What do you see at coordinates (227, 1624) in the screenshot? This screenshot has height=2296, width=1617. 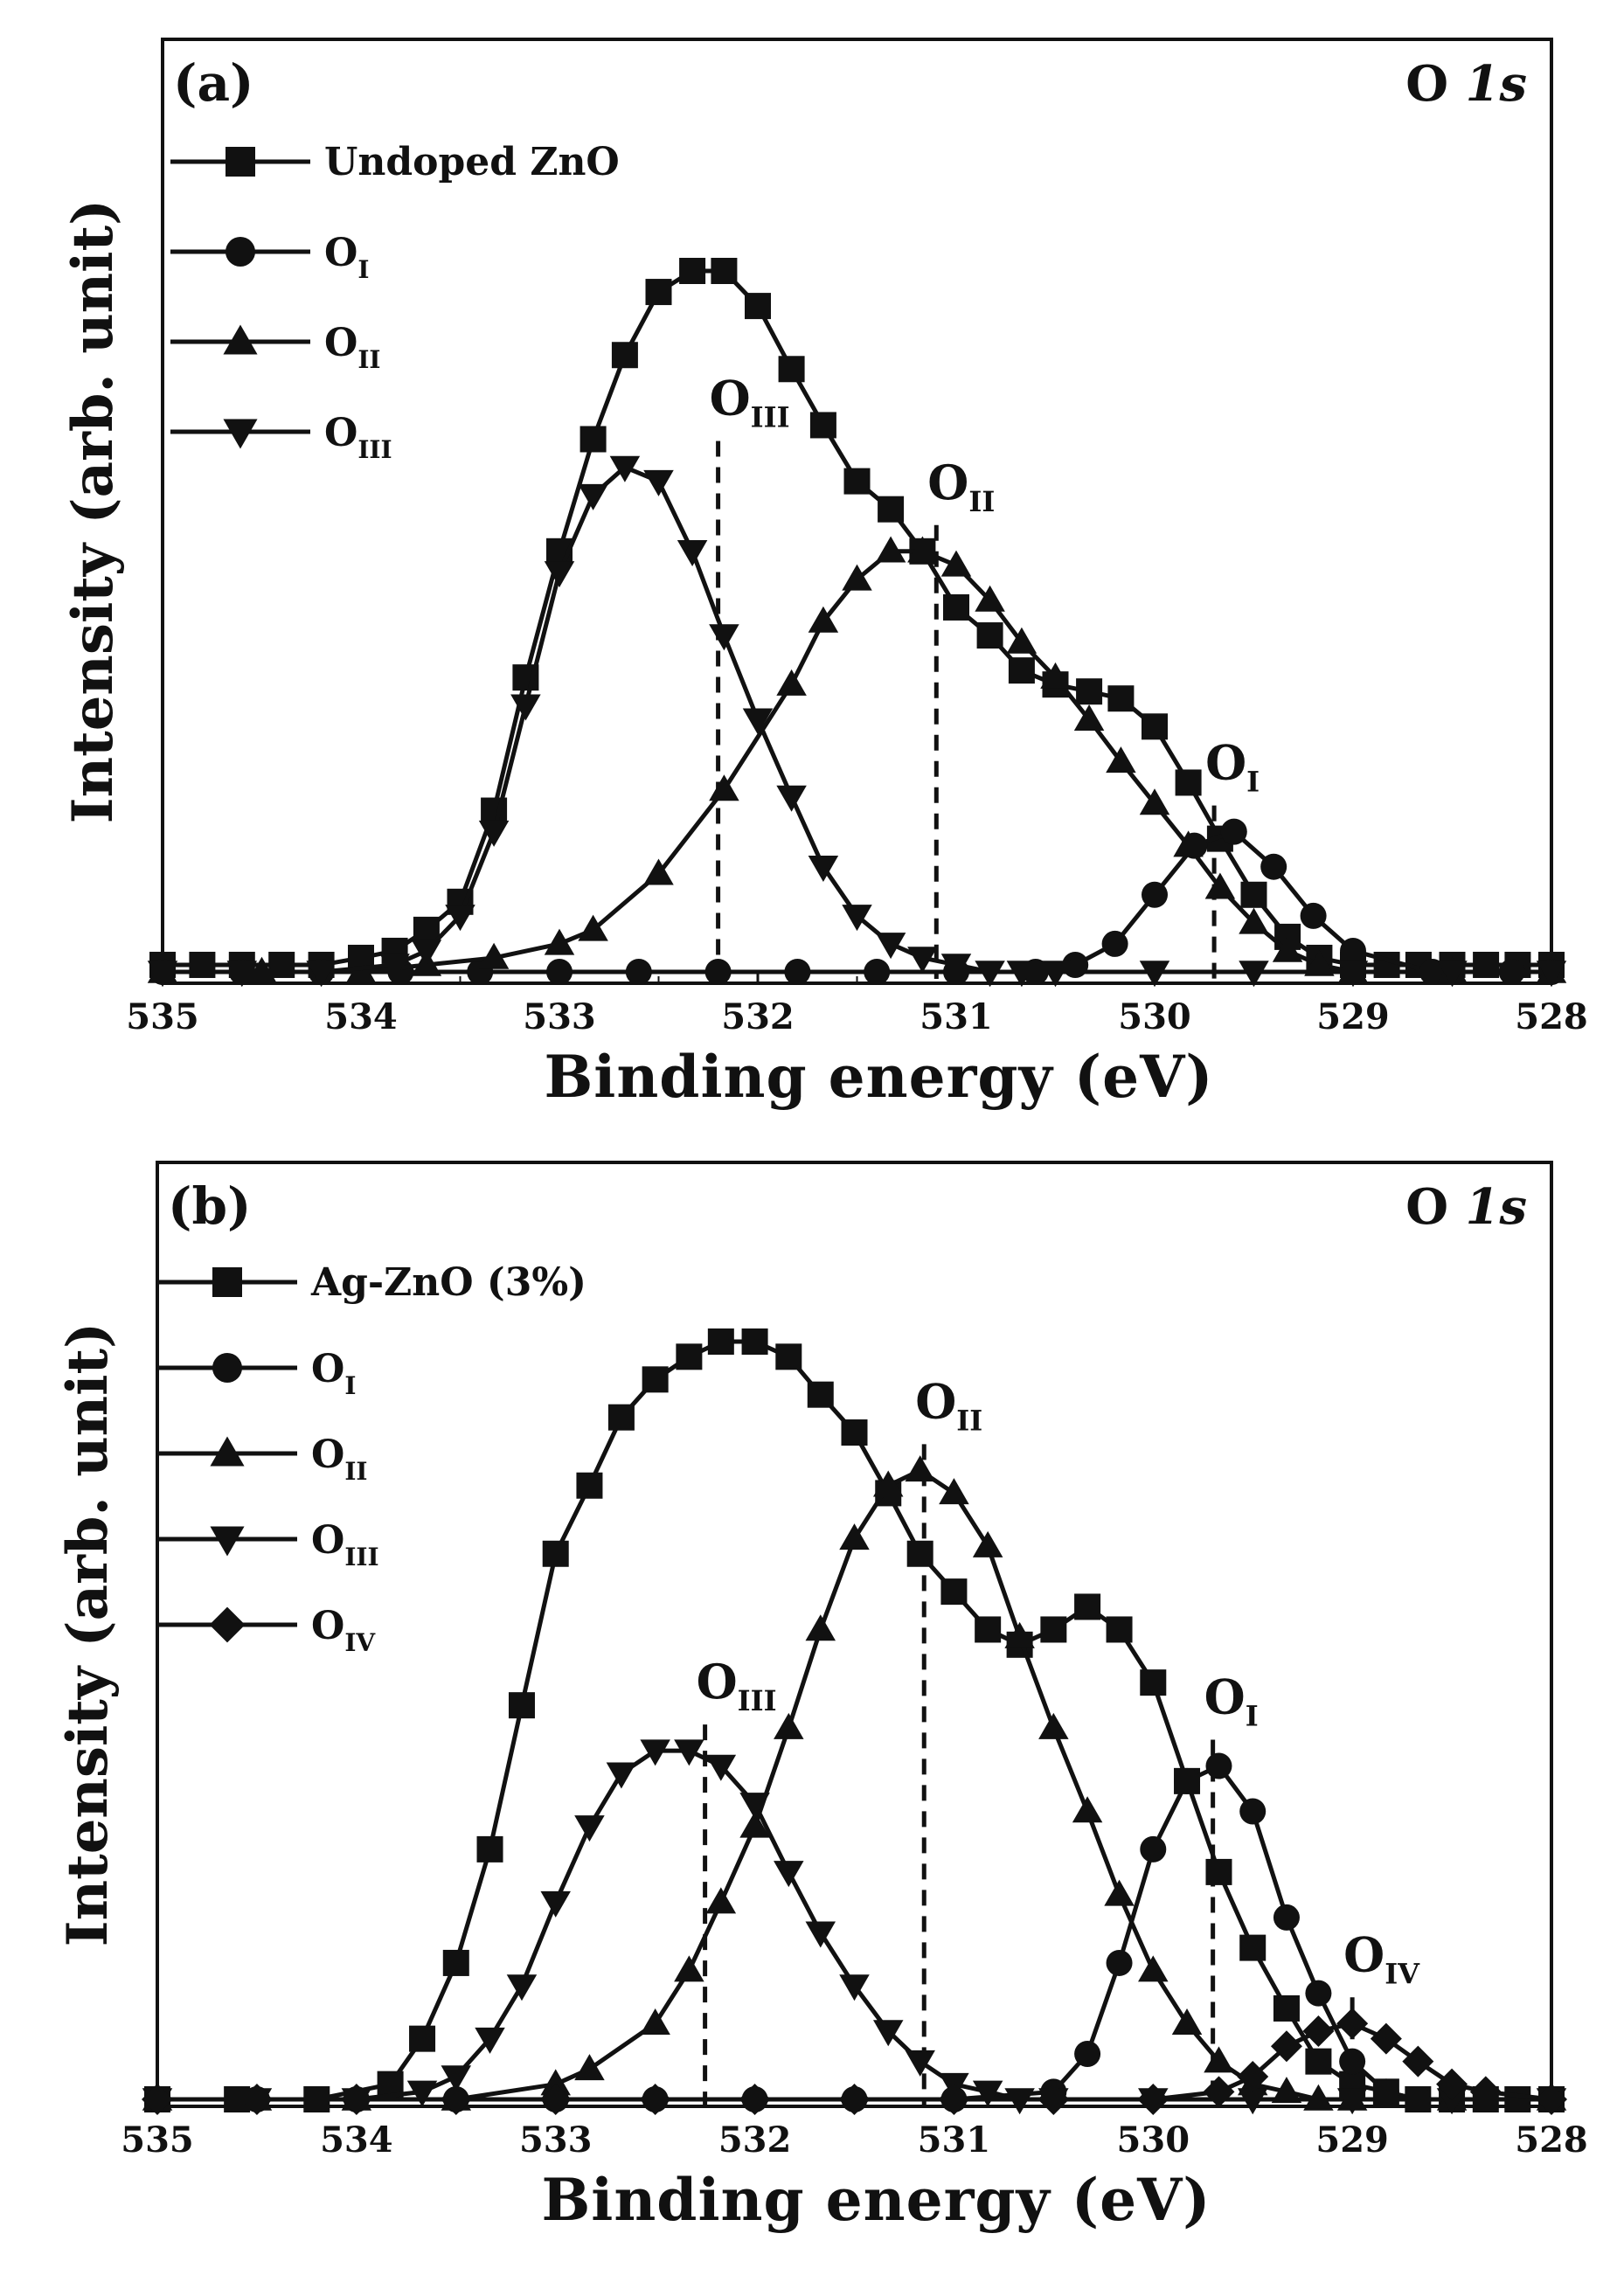 I see `legend-marker-diamond` at bounding box center [227, 1624].